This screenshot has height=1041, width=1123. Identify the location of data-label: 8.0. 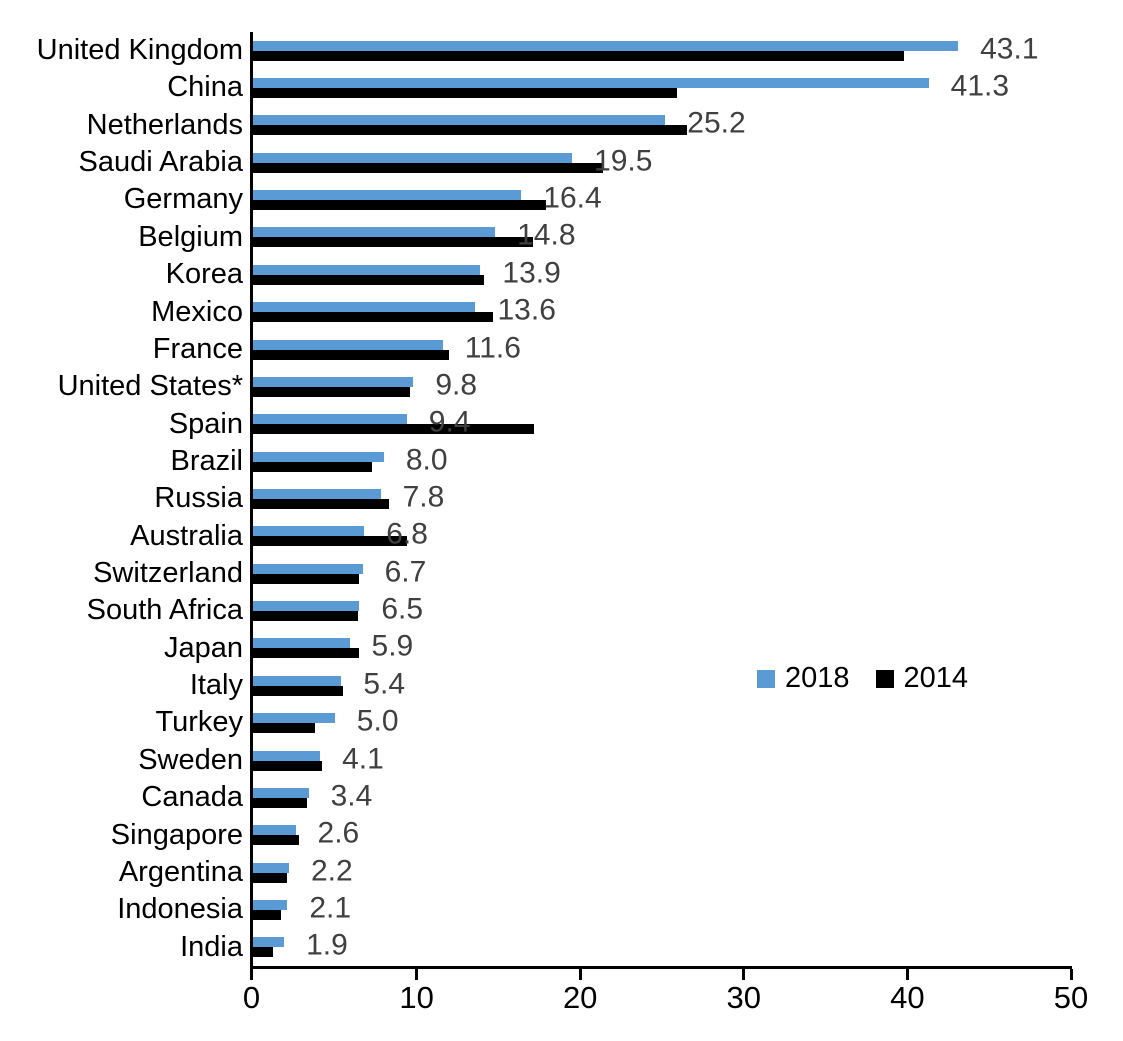
(426, 460).